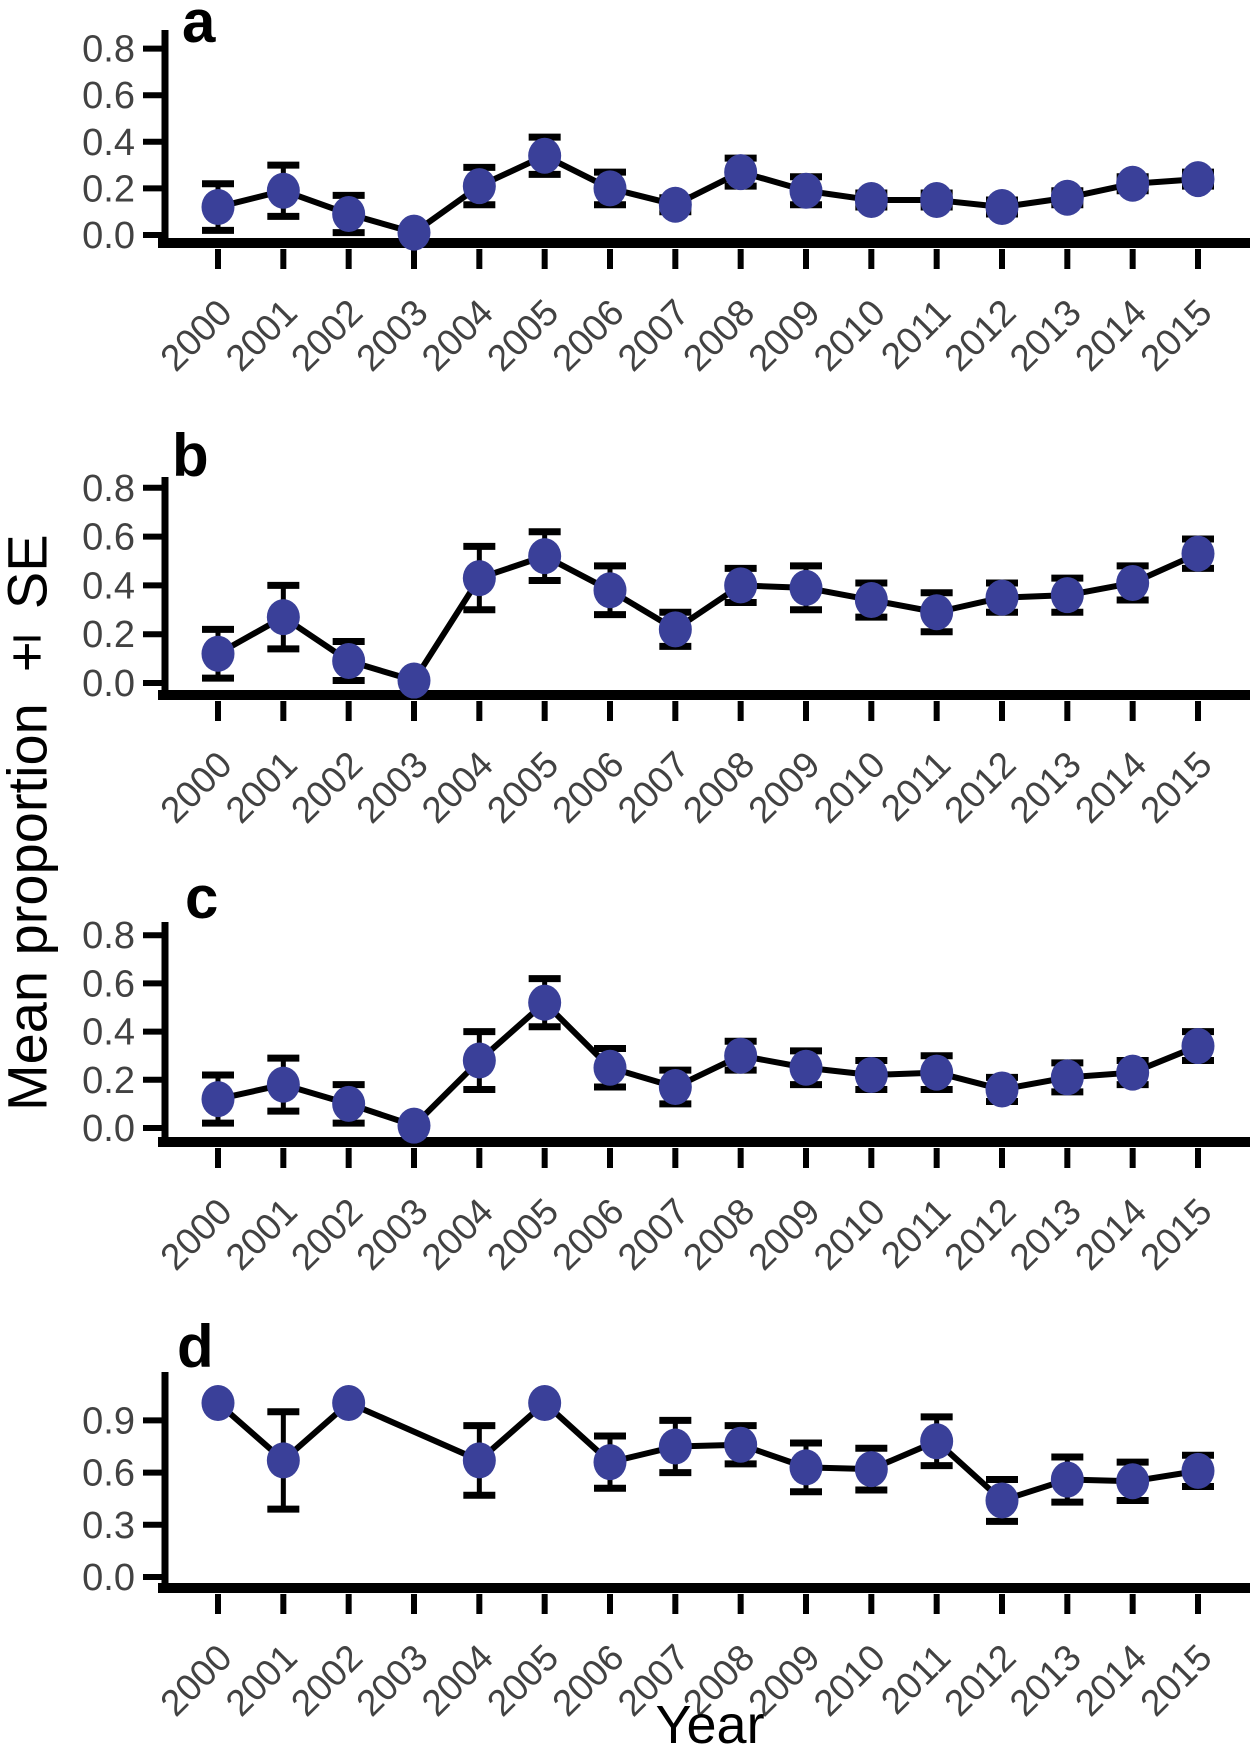  Describe the element at coordinates (587, 335) in the screenshot. I see `x-tick-label: 2006` at that location.